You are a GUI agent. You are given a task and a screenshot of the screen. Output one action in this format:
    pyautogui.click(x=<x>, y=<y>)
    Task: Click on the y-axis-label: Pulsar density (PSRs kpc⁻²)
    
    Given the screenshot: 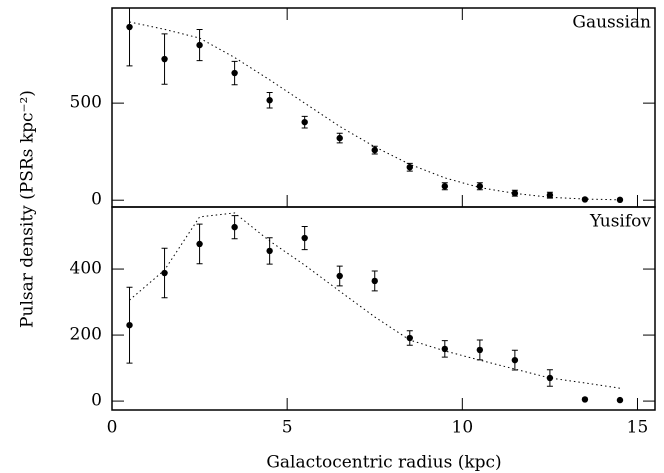 What is the action you would take?
    pyautogui.click(x=28, y=209)
    